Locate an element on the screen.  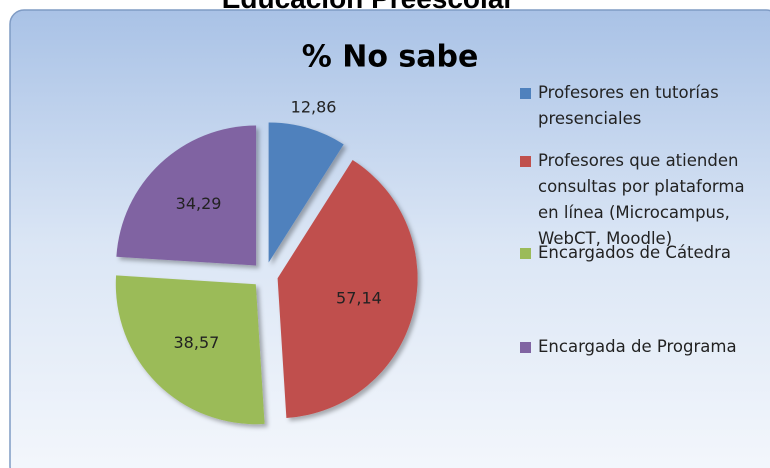
legend-label: Encargados de Cátedra is located at coordinates (635, 252).